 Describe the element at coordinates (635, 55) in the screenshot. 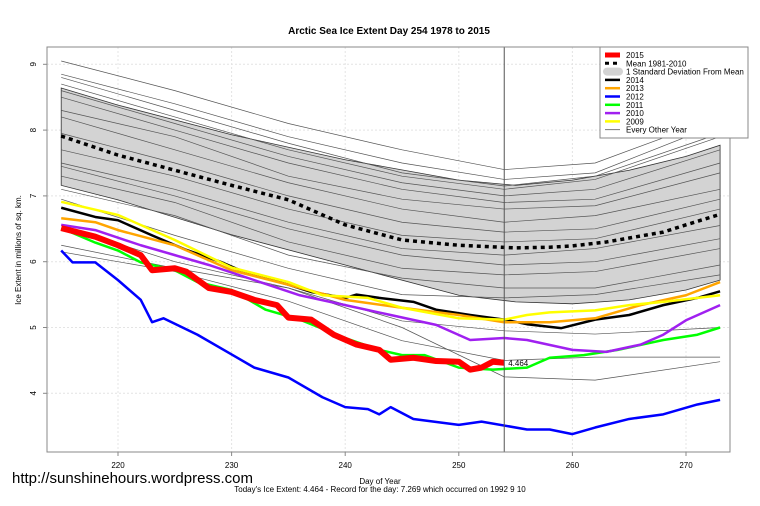

I see `legend-label: 2015` at that location.